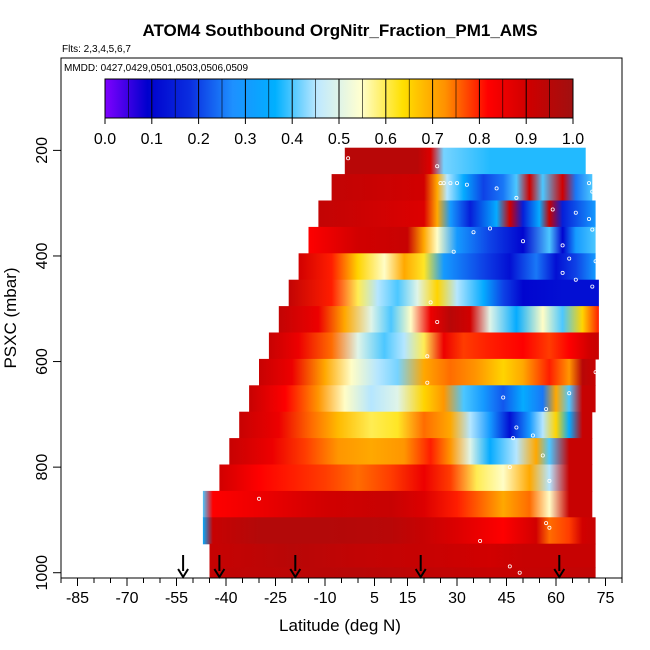 The width and height of the screenshot is (650, 650). Describe the element at coordinates (77, 598) in the screenshot. I see `x-tick-label: -85` at that location.